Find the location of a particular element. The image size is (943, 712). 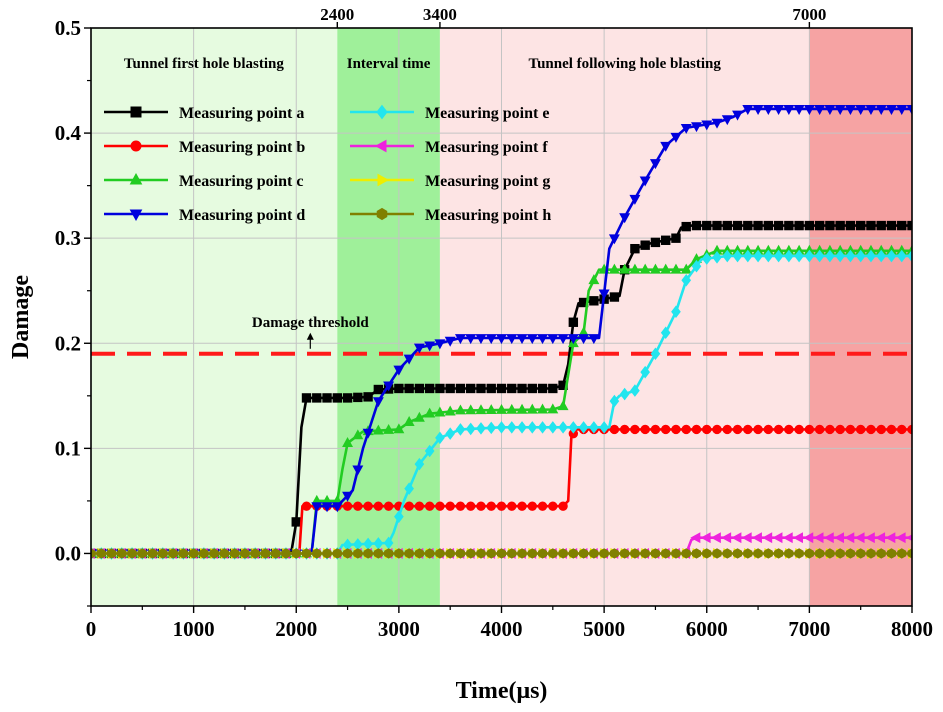

y-tick-label: 0.4 is located at coordinates (68, 133).